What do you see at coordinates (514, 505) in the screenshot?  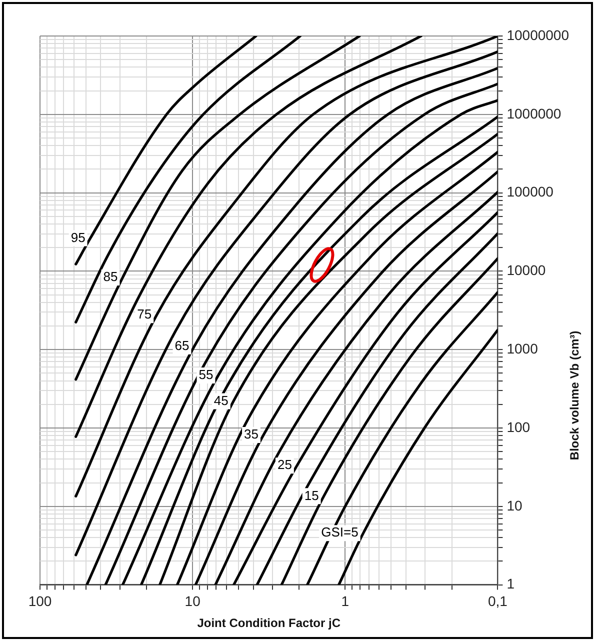 I see `y-tick-label: 10` at bounding box center [514, 505].